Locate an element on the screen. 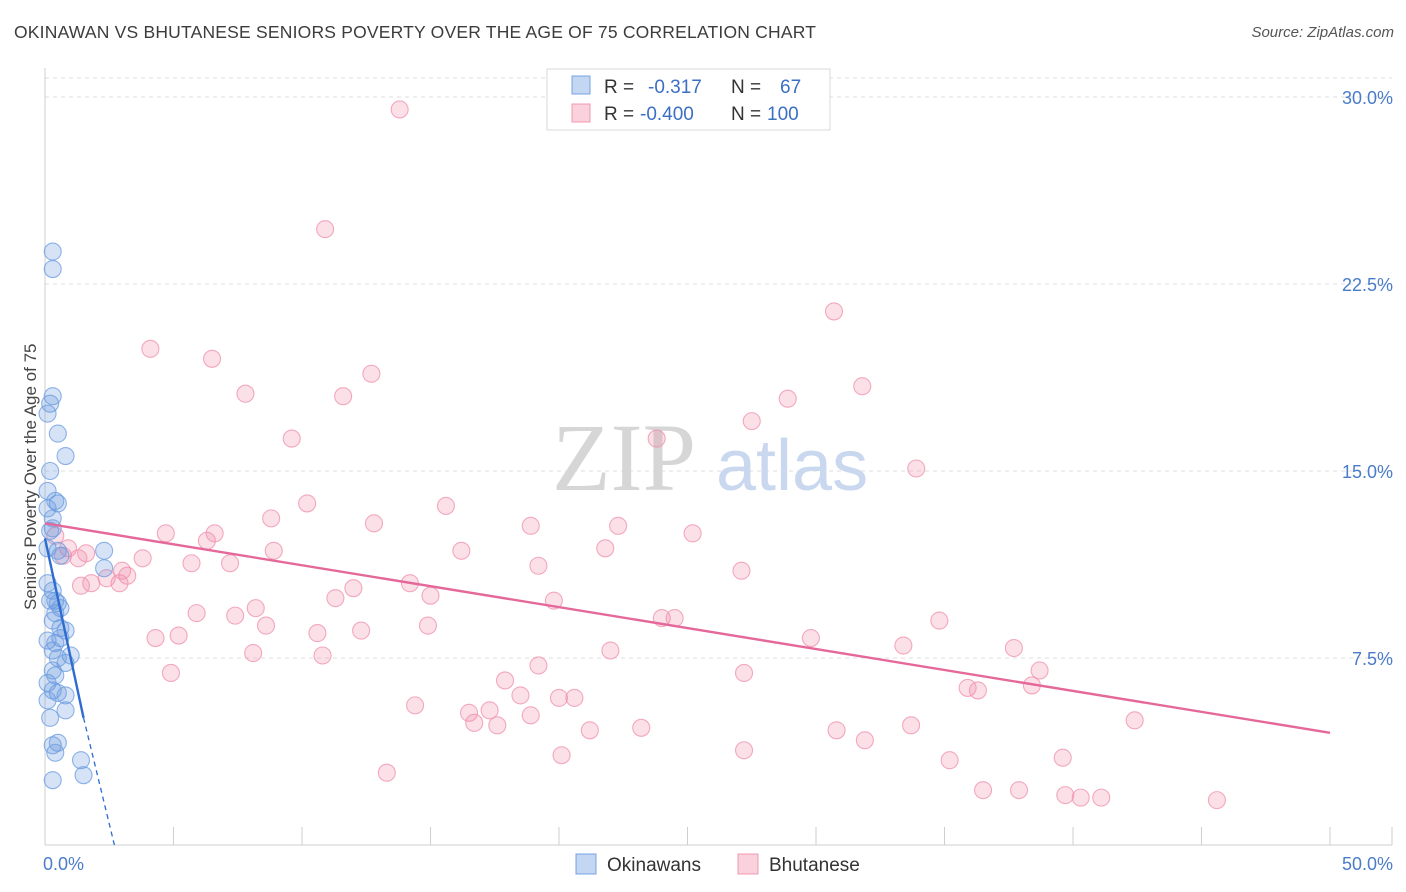 Image resolution: width=1406 pixels, height=892 pixels. y-tick-label: 22.5% is located at coordinates (1367, 285).